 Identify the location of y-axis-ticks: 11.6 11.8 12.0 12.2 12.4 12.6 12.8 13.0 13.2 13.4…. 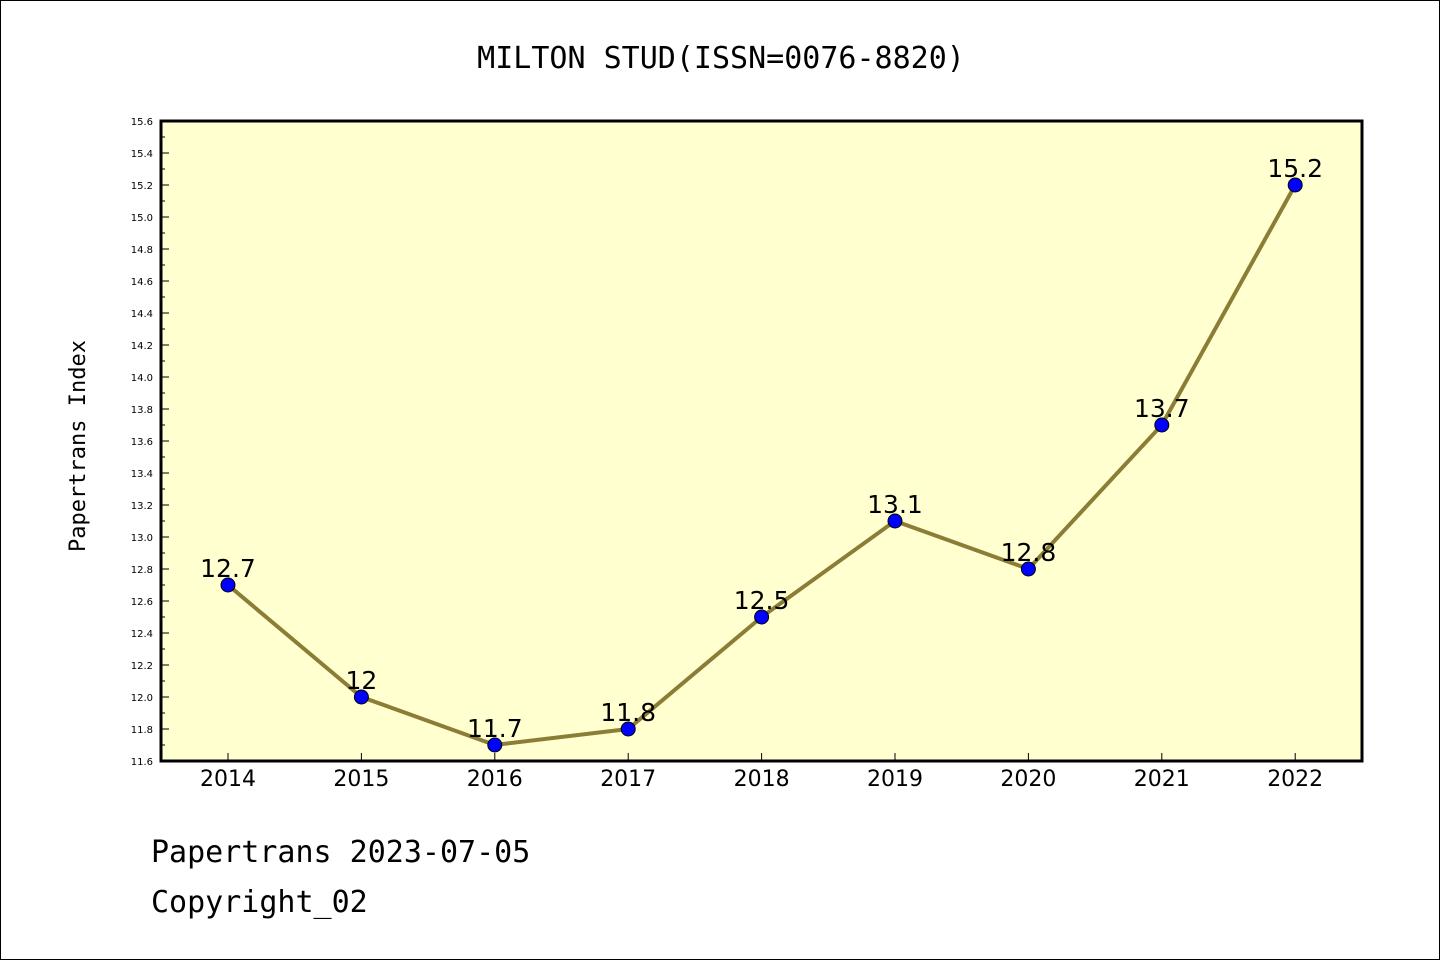
(150, 442).